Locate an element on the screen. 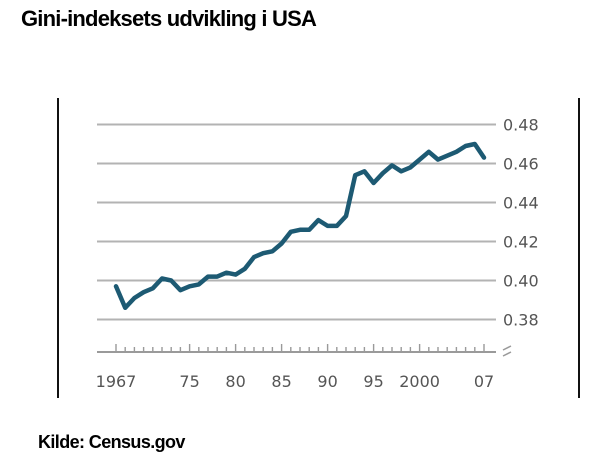 The width and height of the screenshot is (604, 473). y-tick-label: 0.48 is located at coordinates (521, 125).